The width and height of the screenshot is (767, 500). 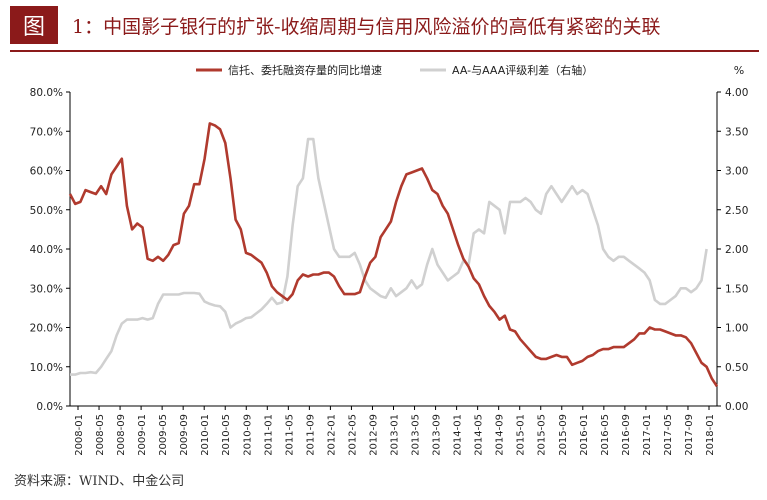 What do you see at coordinates (736, 407) in the screenshot?
I see `right-tick-label: 0.00` at bounding box center [736, 407].